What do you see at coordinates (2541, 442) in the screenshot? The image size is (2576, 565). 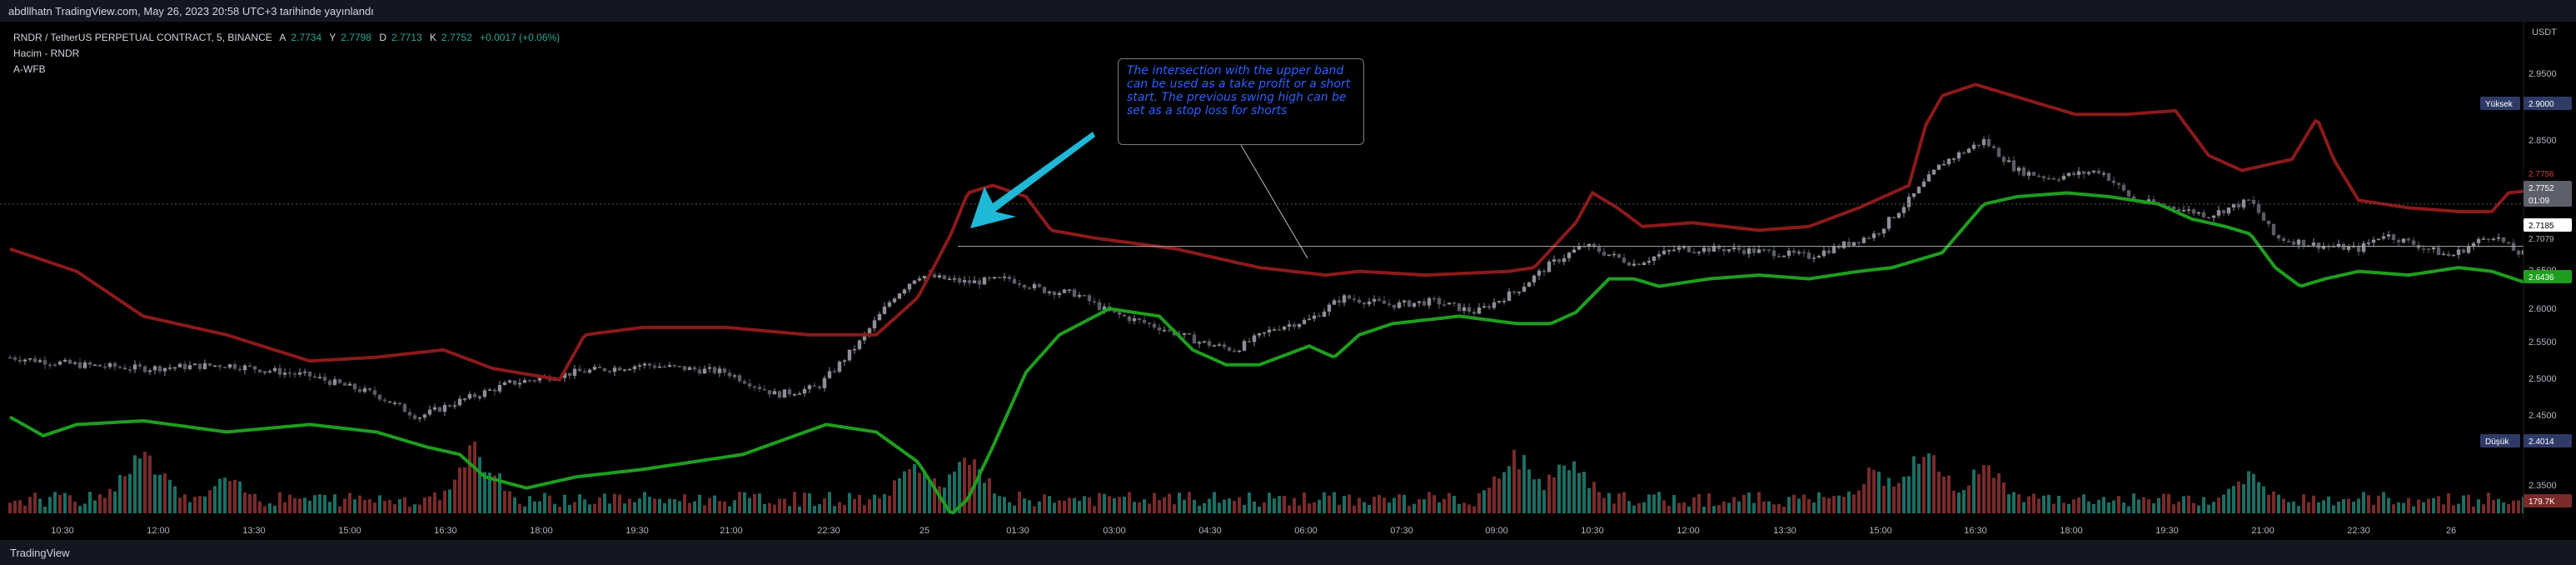 I see `price-badge-value: 2.4014` at bounding box center [2541, 442].